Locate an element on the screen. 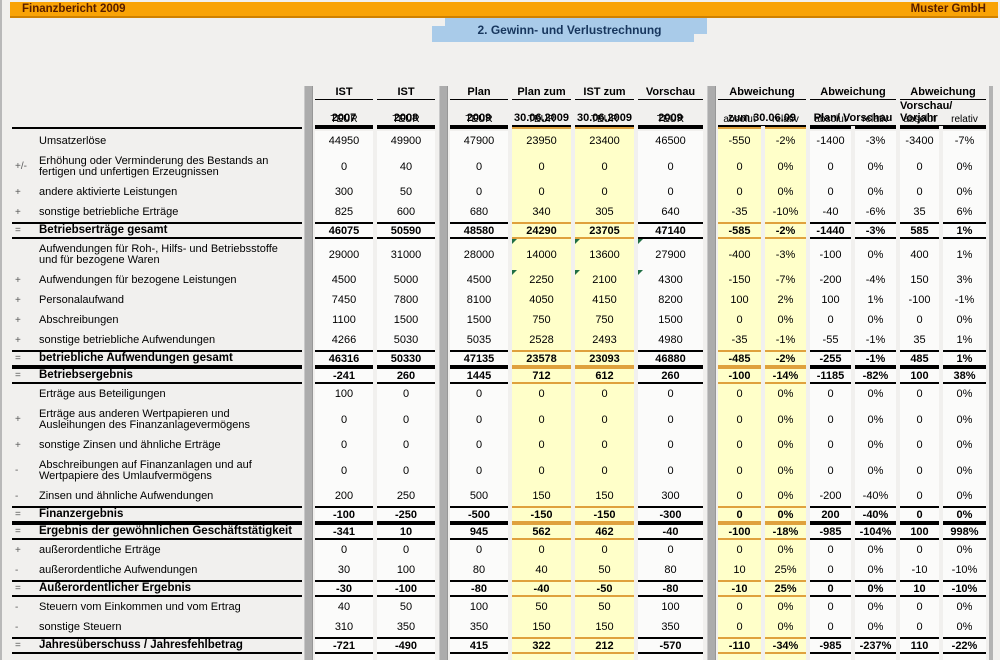 The width and height of the screenshot is (1000, 660). row-label-cell: = Finanzergebnis is located at coordinates (157, 514).